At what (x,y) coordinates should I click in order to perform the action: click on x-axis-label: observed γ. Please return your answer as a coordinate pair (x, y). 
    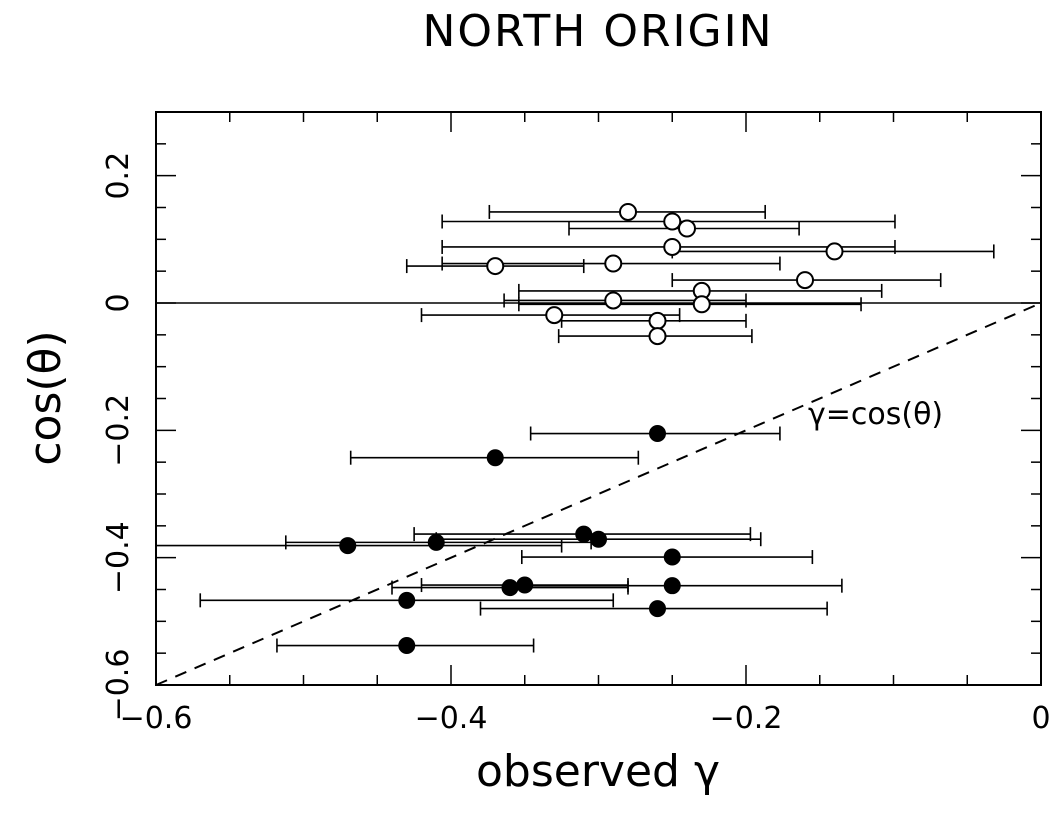
    Looking at the image, I should click on (598, 771).